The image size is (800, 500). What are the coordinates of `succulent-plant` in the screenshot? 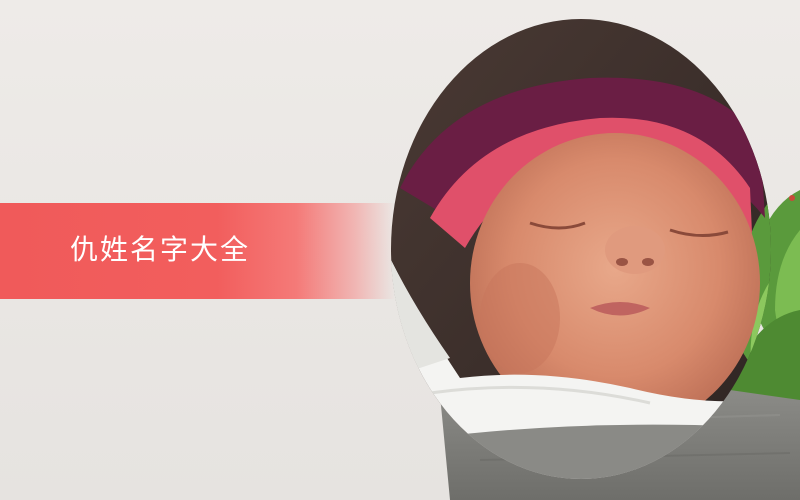 It's located at (765, 295).